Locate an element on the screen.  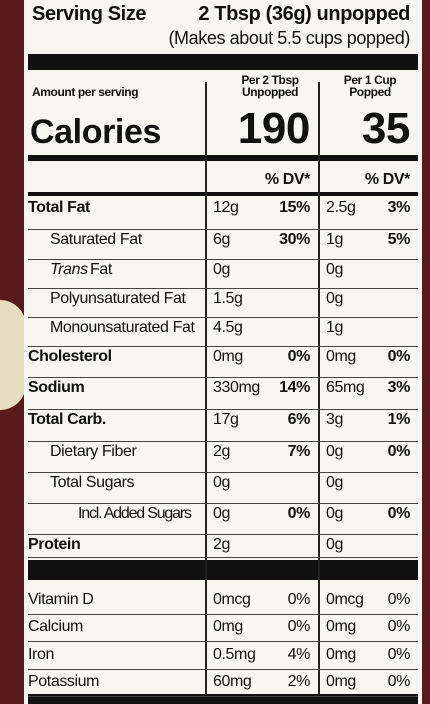
row-label: Total Fat is located at coordinates (59, 207).